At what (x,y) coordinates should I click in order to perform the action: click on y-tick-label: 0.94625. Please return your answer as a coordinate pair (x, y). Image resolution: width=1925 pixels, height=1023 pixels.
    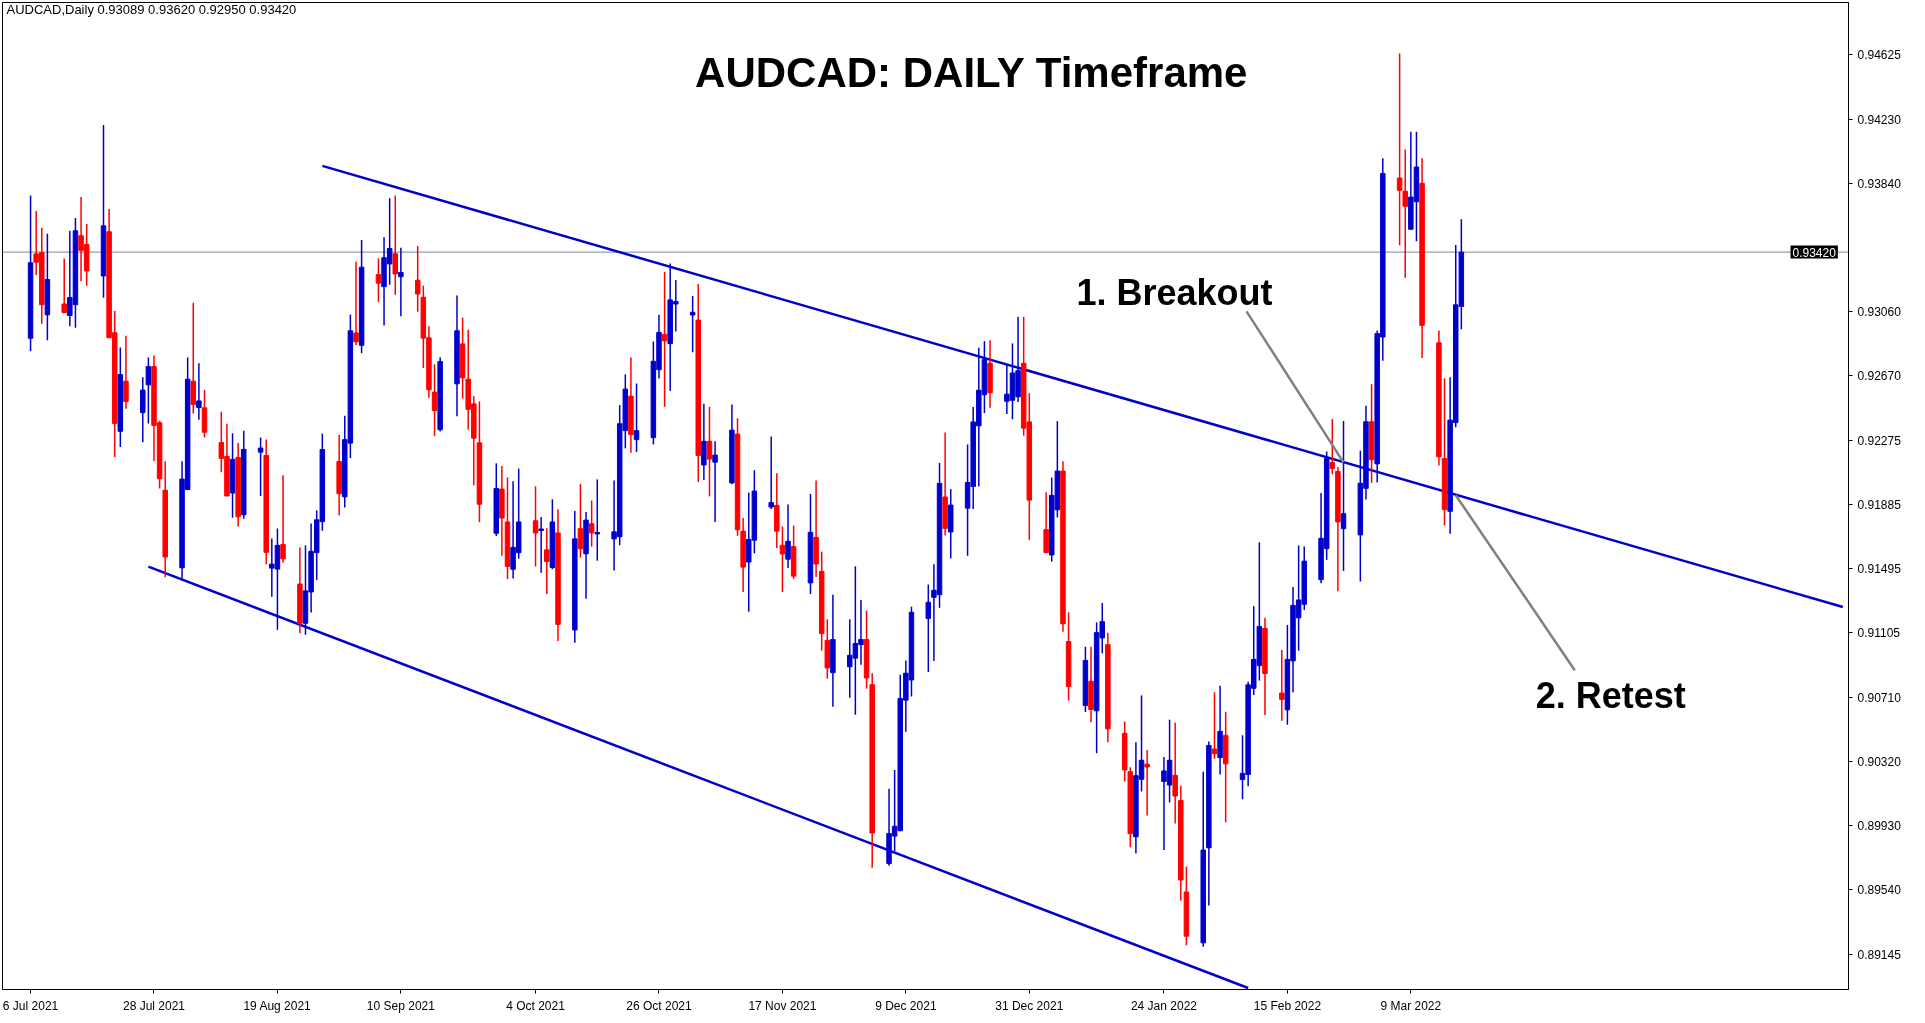
    Looking at the image, I should click on (1879, 54).